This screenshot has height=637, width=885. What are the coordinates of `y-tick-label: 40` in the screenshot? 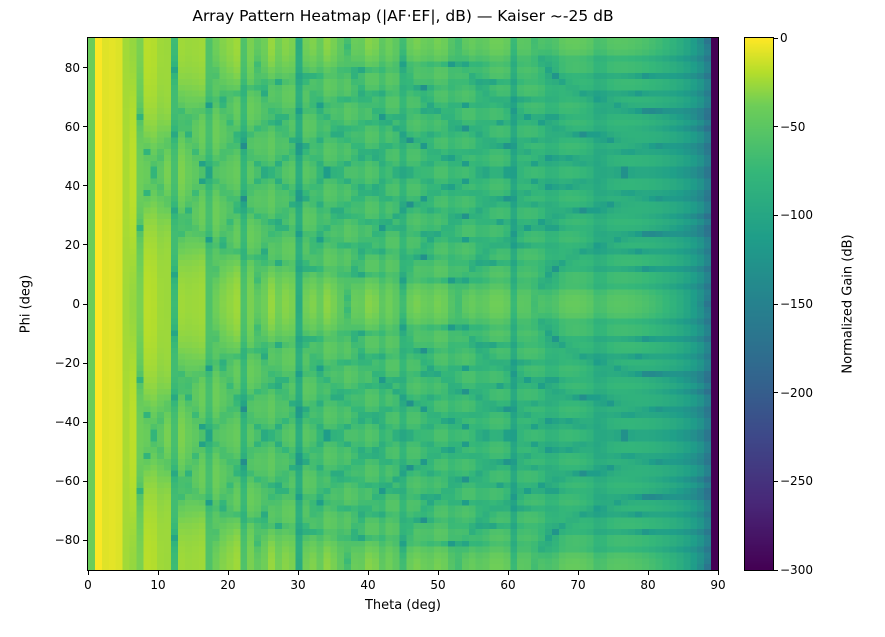 It's located at (72, 185).